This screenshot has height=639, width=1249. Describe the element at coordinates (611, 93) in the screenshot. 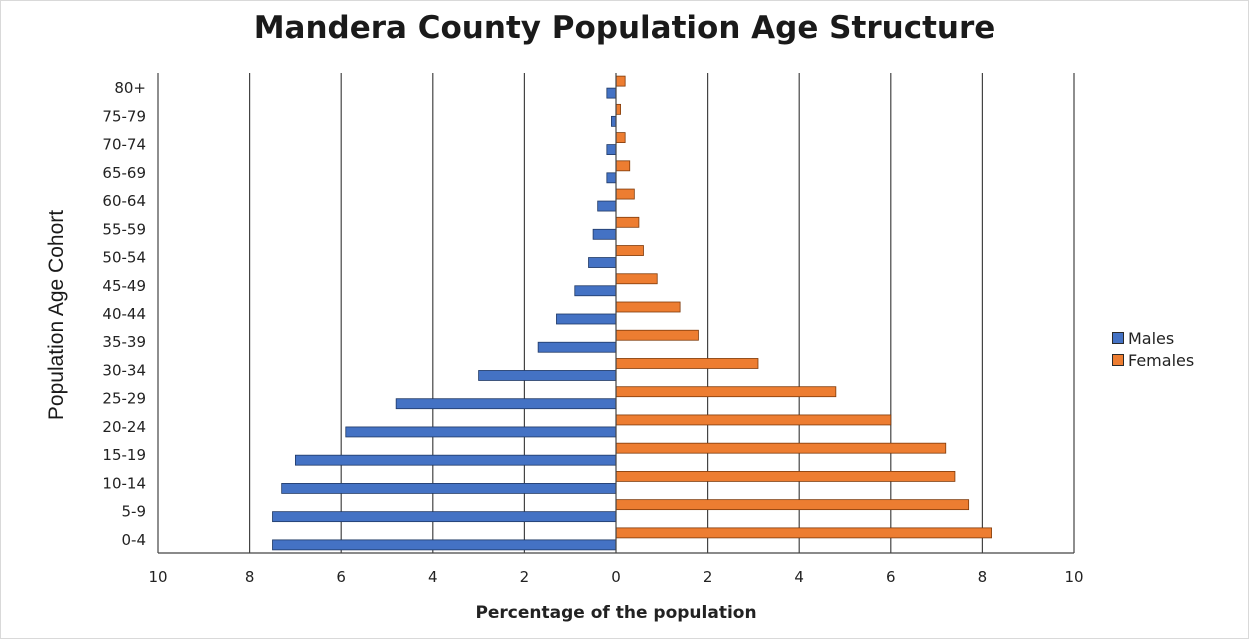

I see `bar-males-80+` at that location.